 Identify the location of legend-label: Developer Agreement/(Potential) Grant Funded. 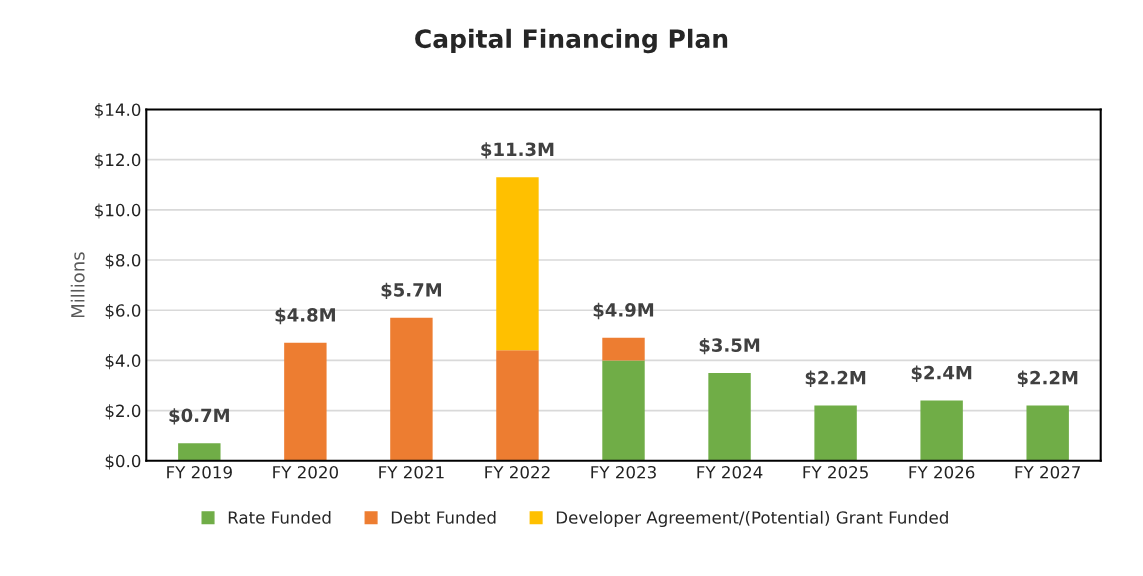
(752, 519).